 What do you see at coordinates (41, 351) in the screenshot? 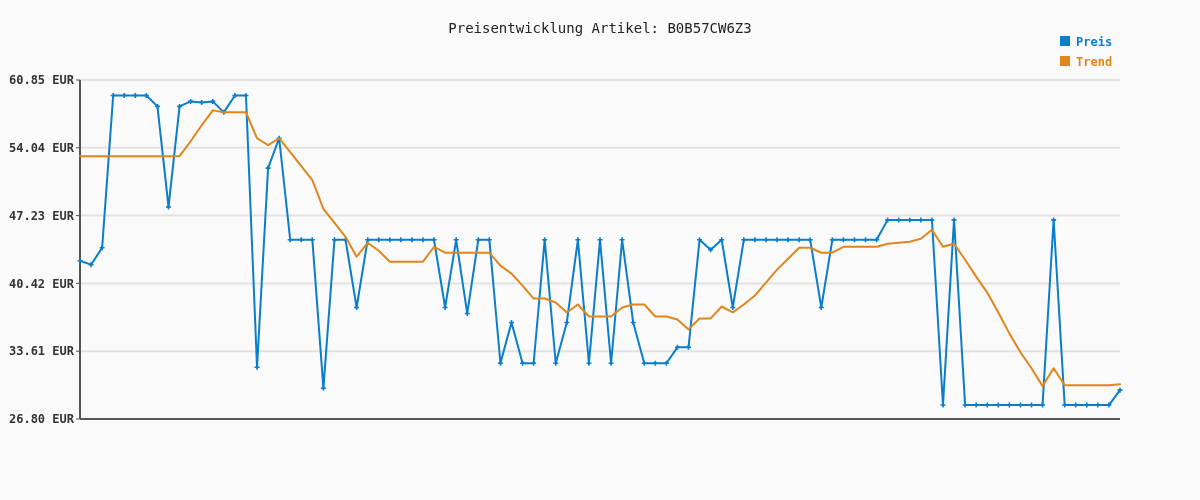
I see `y-tick-label: 33.61 EUR` at bounding box center [41, 351].